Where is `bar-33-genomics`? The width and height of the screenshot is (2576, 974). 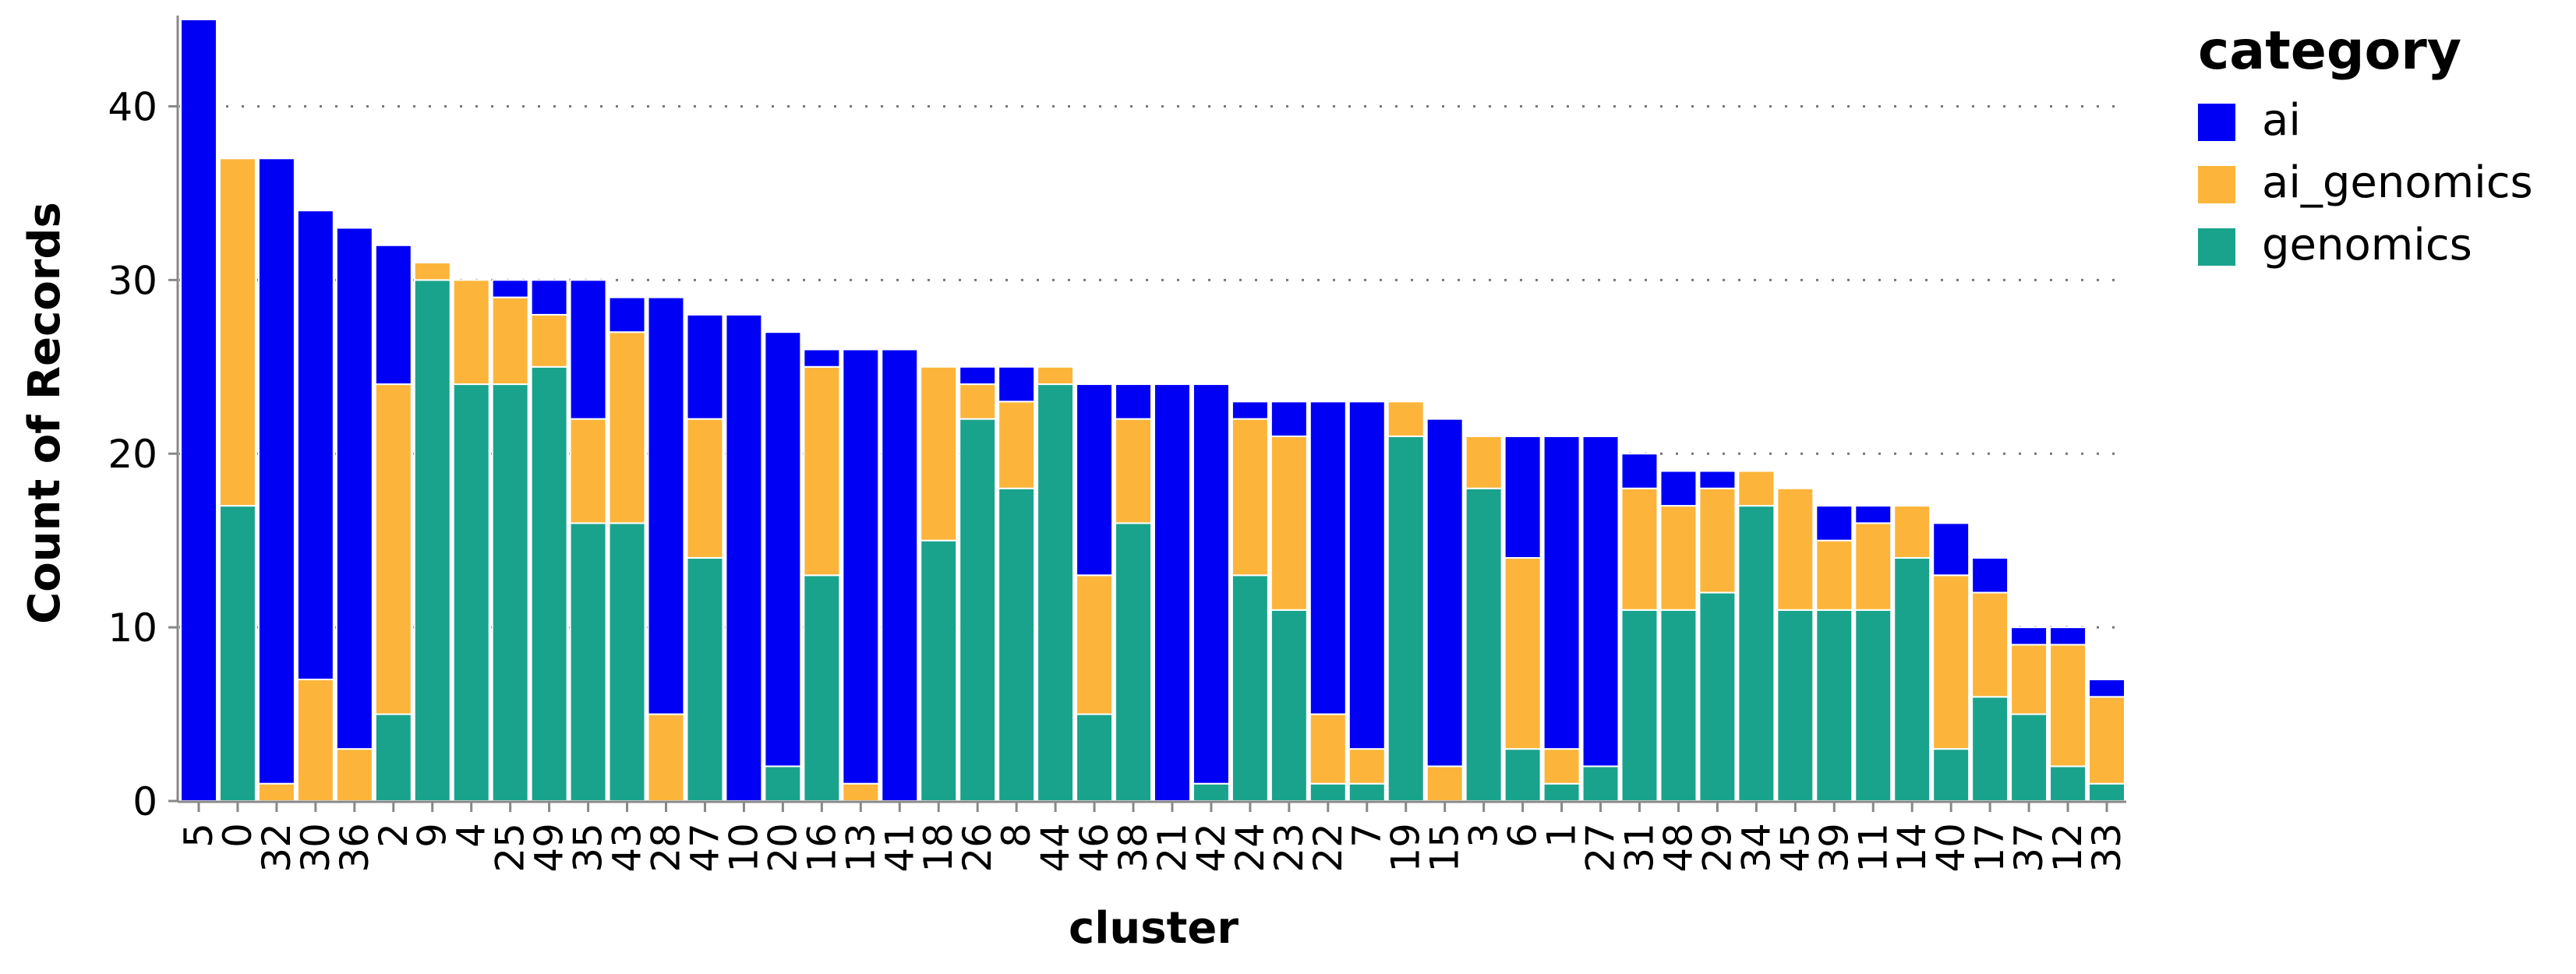
bar-33-genomics is located at coordinates (2107, 793).